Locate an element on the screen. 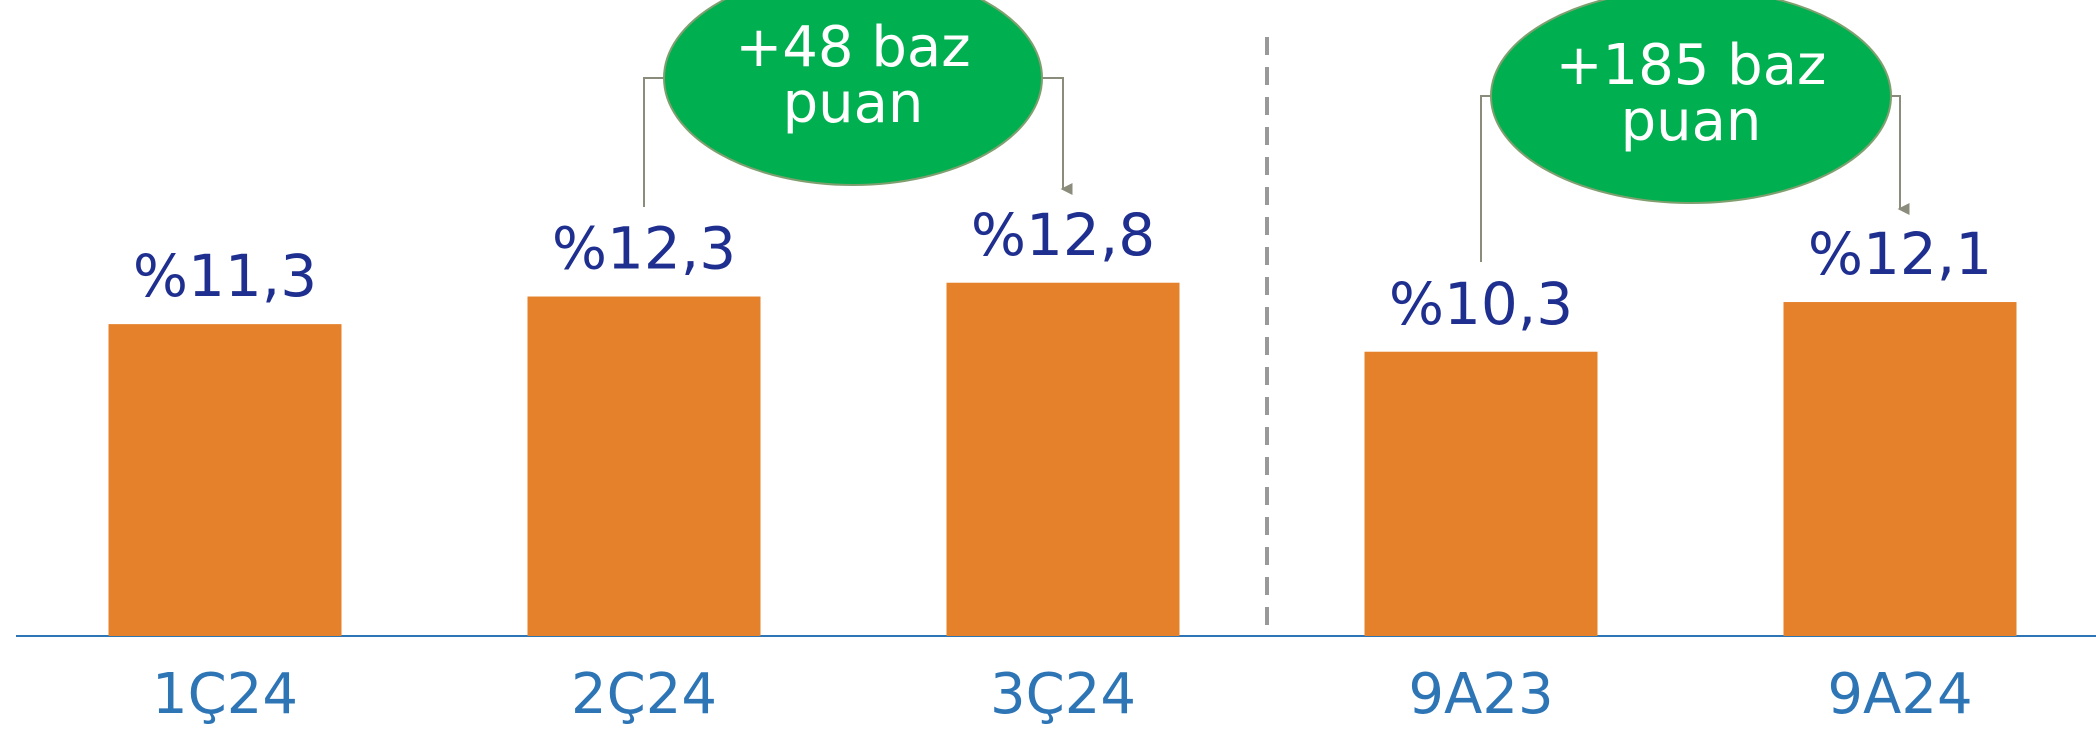 Image resolution: width=2096 pixels, height=737 pixels. x-tick-label: 9A24 is located at coordinates (1899, 694).